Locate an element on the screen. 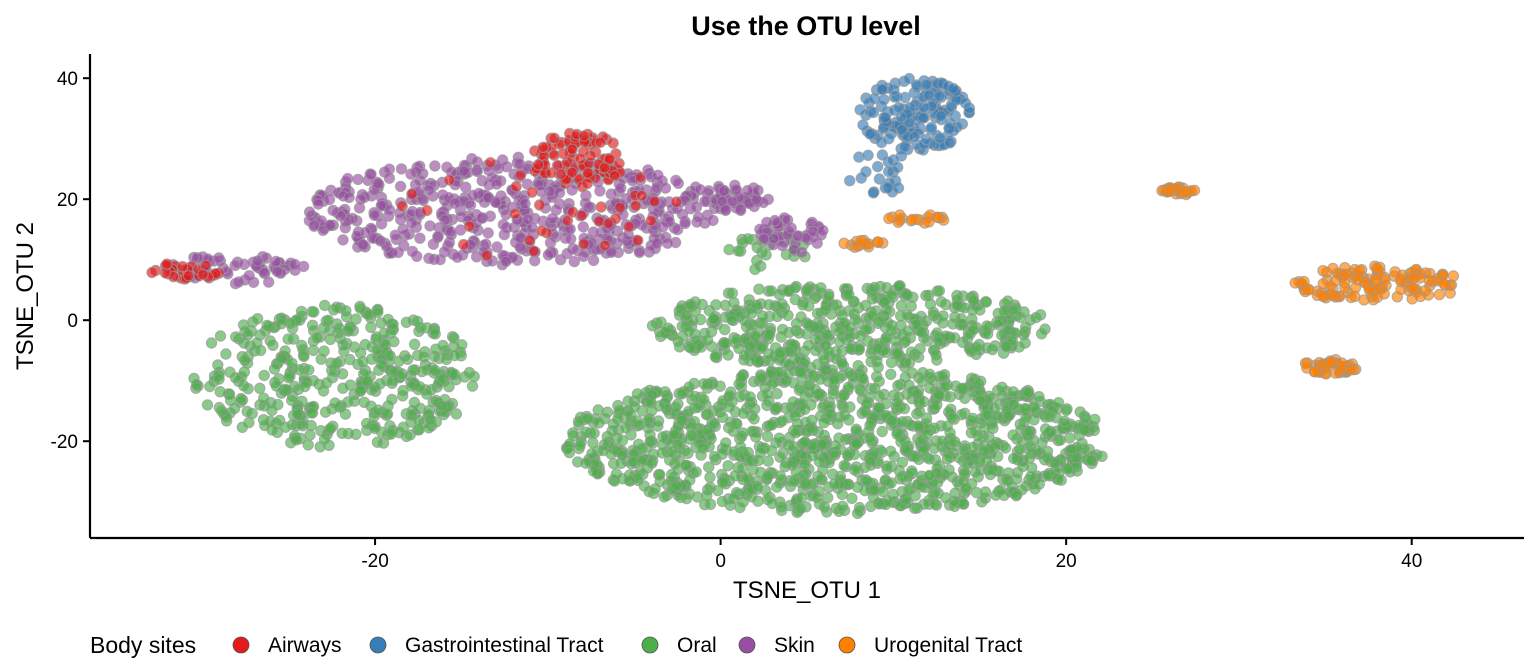  legend-item-oral: Oral is located at coordinates (679, 645).